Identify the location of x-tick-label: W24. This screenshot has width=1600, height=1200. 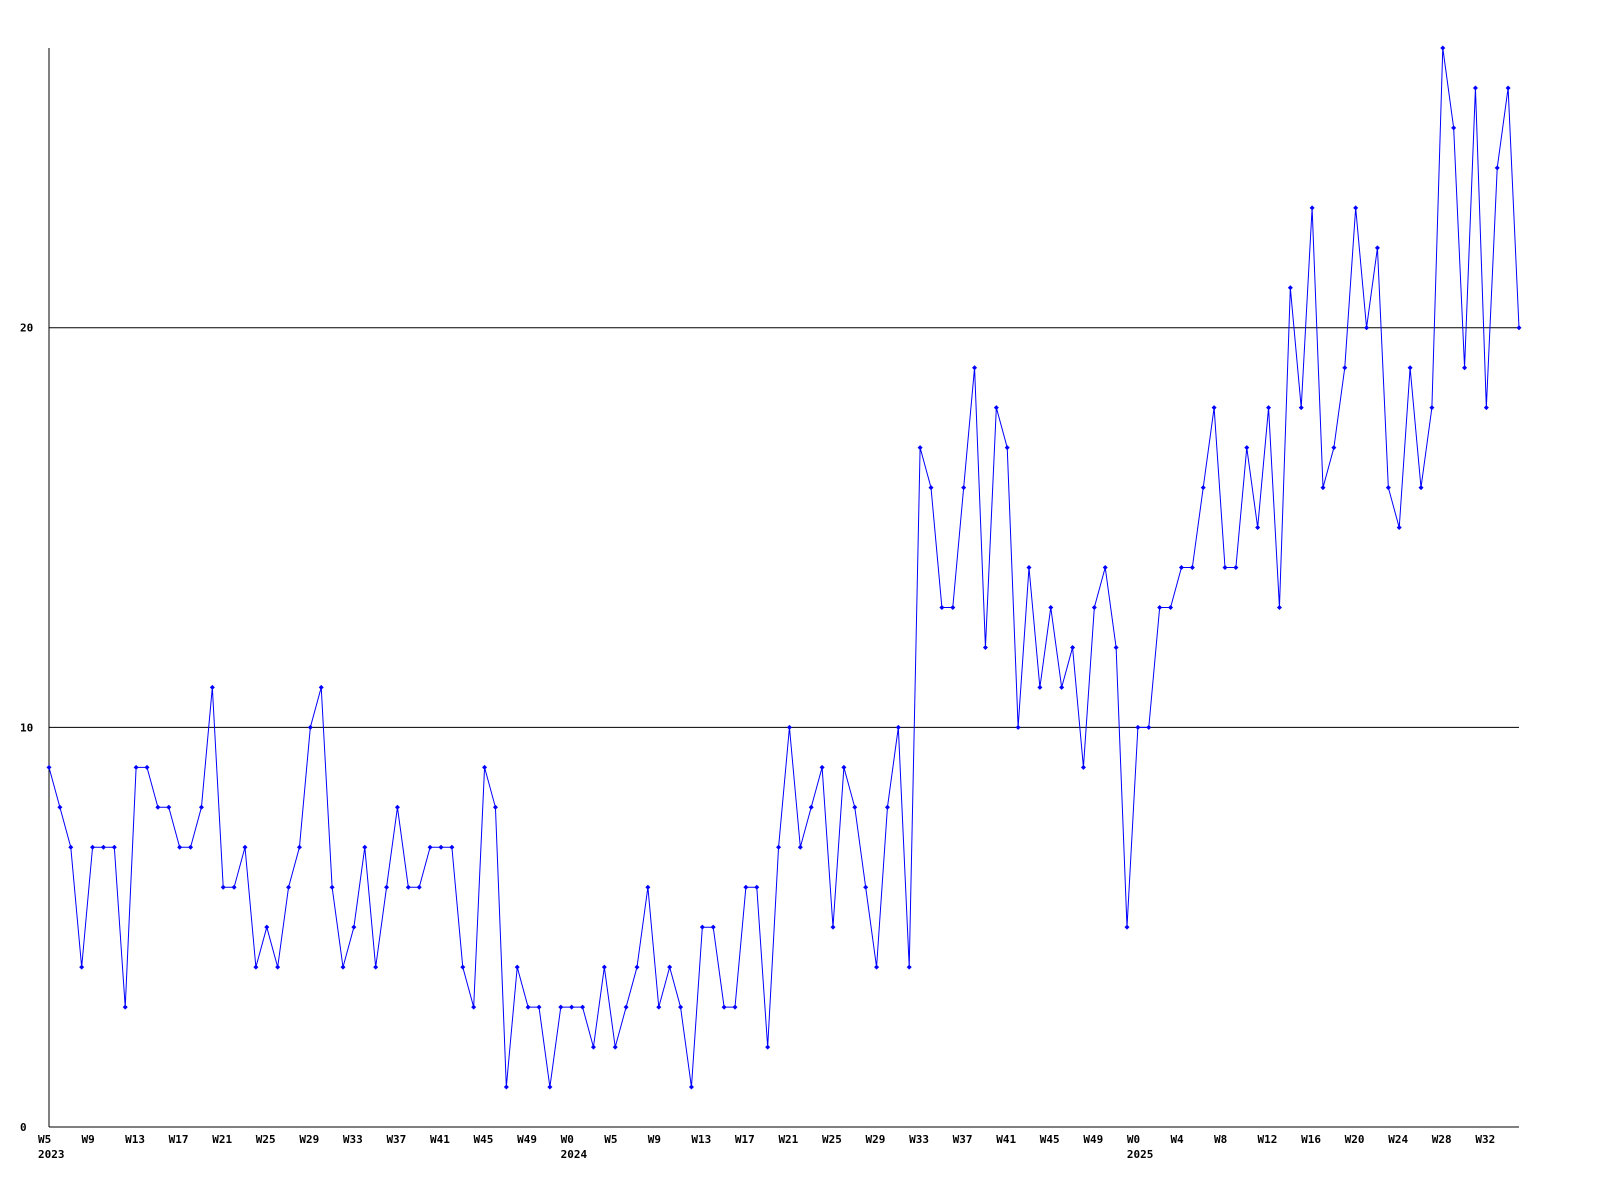
(1398, 1139).